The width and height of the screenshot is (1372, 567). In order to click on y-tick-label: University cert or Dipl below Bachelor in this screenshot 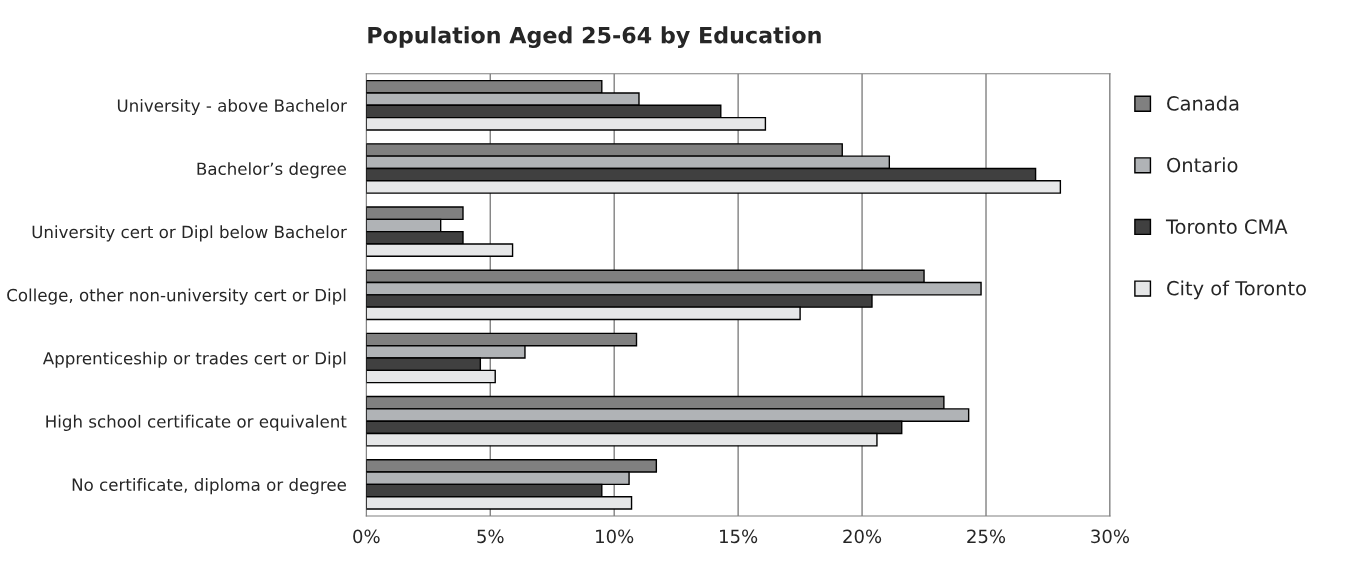, I will do `click(189, 233)`.